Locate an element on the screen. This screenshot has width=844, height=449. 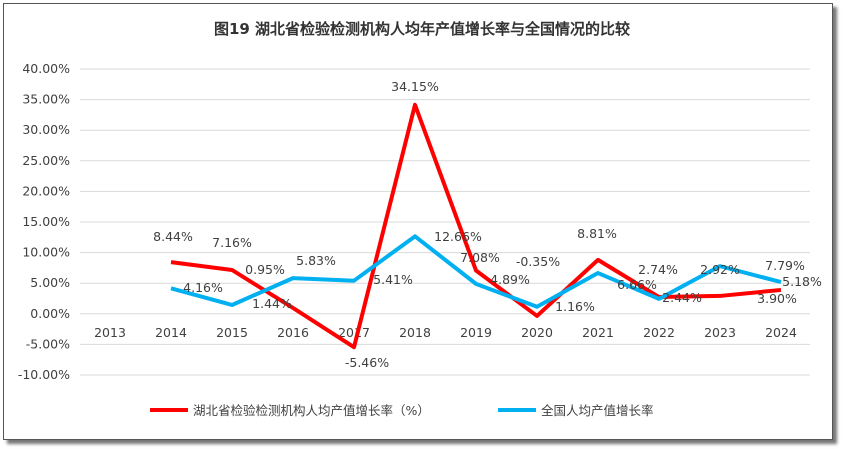
x-tick-label: 2013 is located at coordinates (110, 332).